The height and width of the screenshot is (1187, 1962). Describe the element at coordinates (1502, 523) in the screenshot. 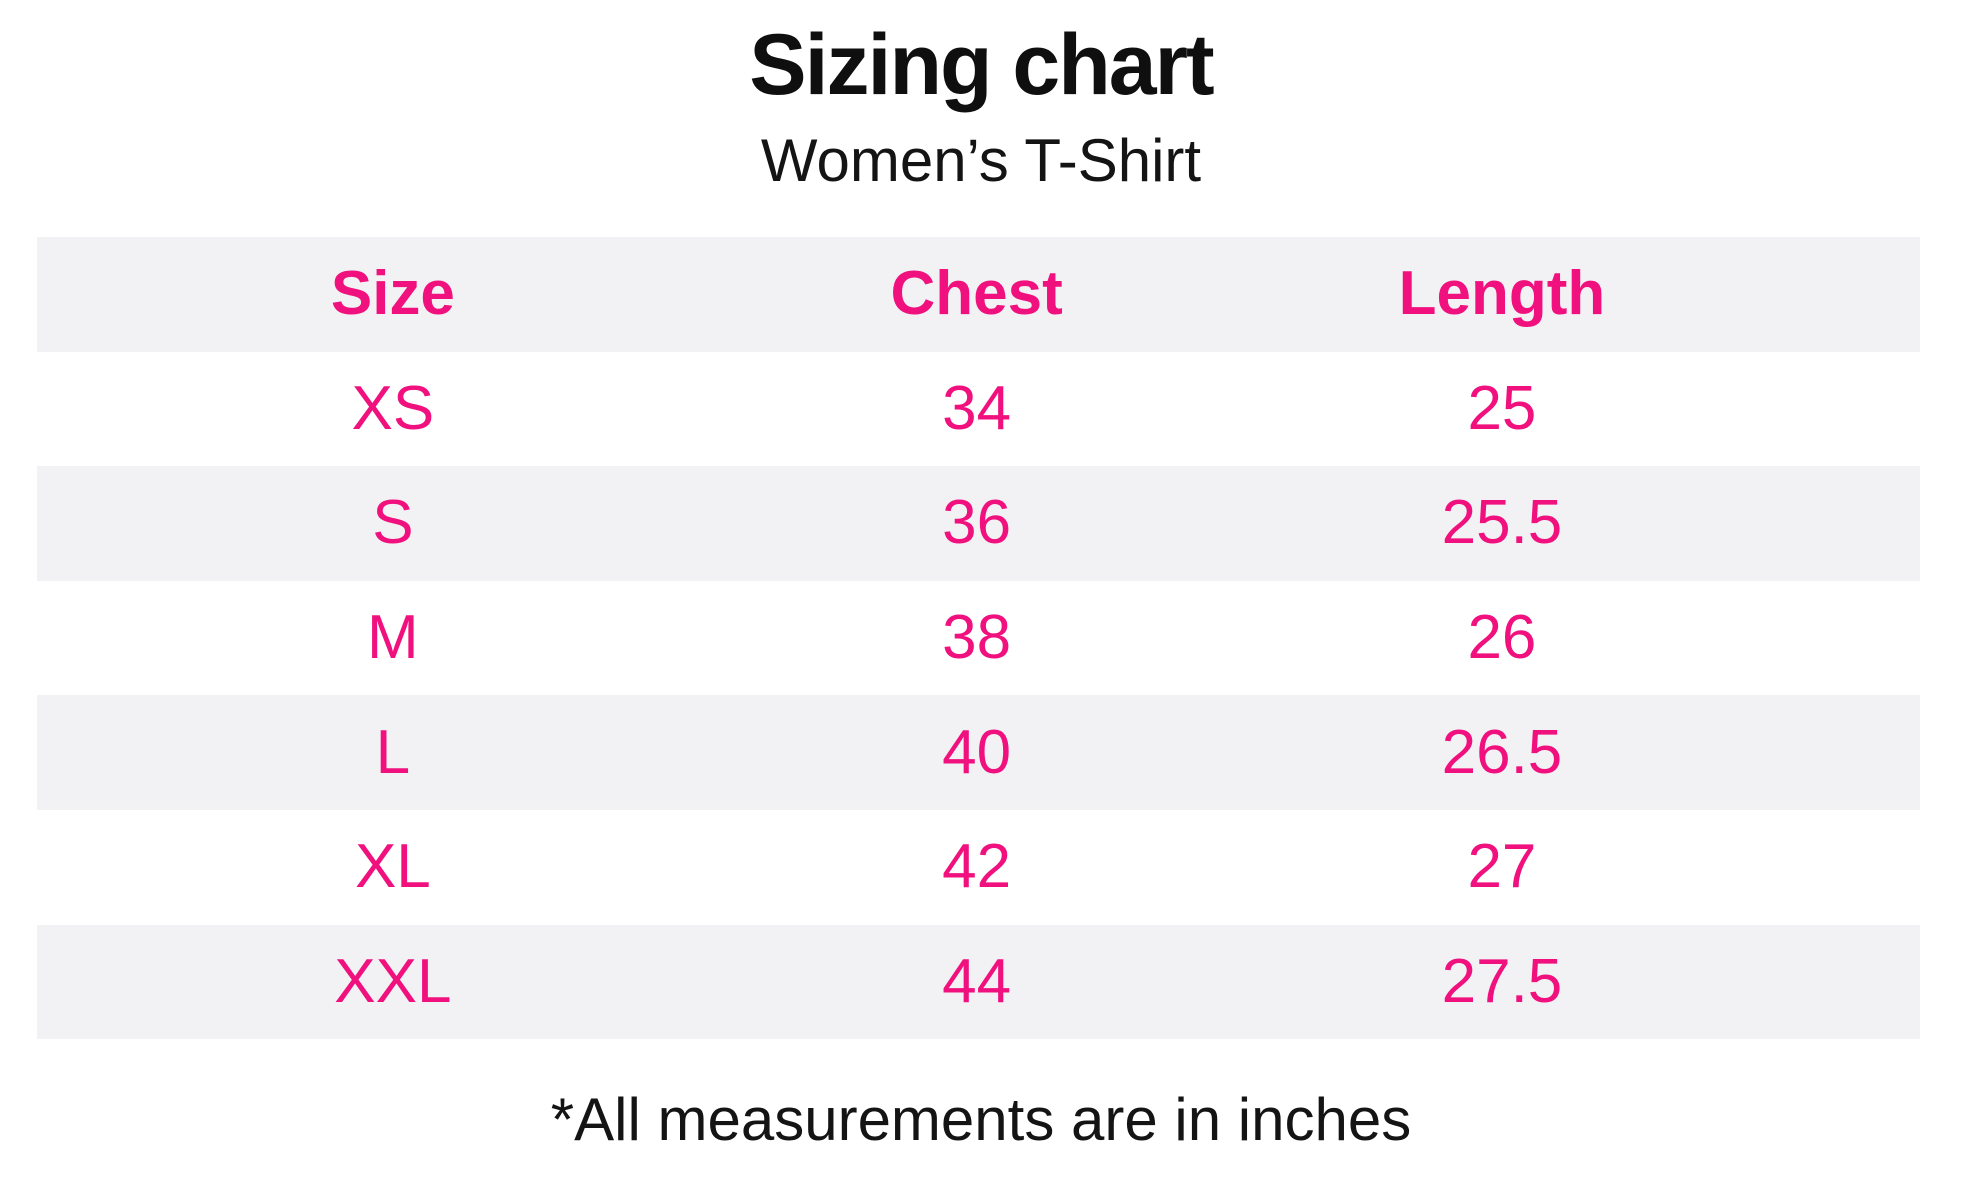

I see `length-cell: 25.5` at that location.